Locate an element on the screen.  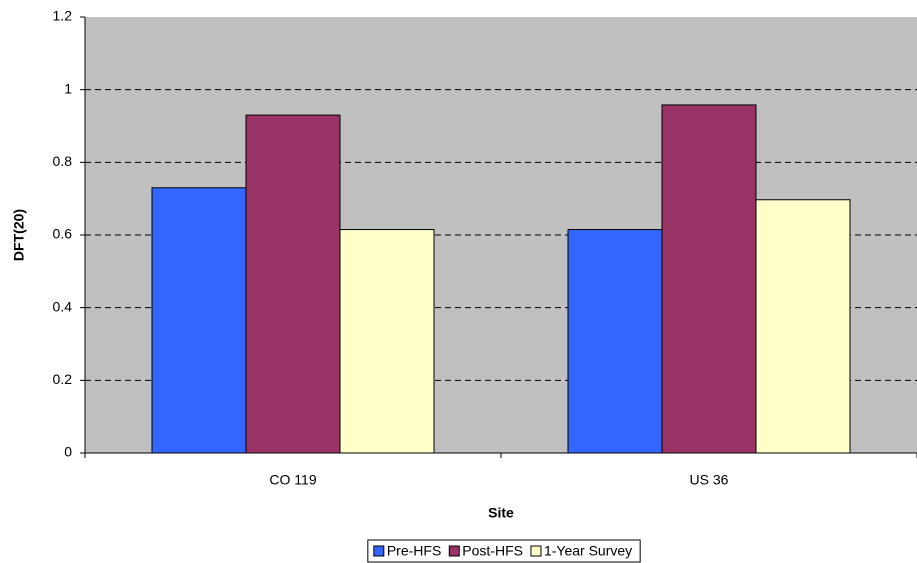
y-tick-label: 1 is located at coordinates (68, 88).